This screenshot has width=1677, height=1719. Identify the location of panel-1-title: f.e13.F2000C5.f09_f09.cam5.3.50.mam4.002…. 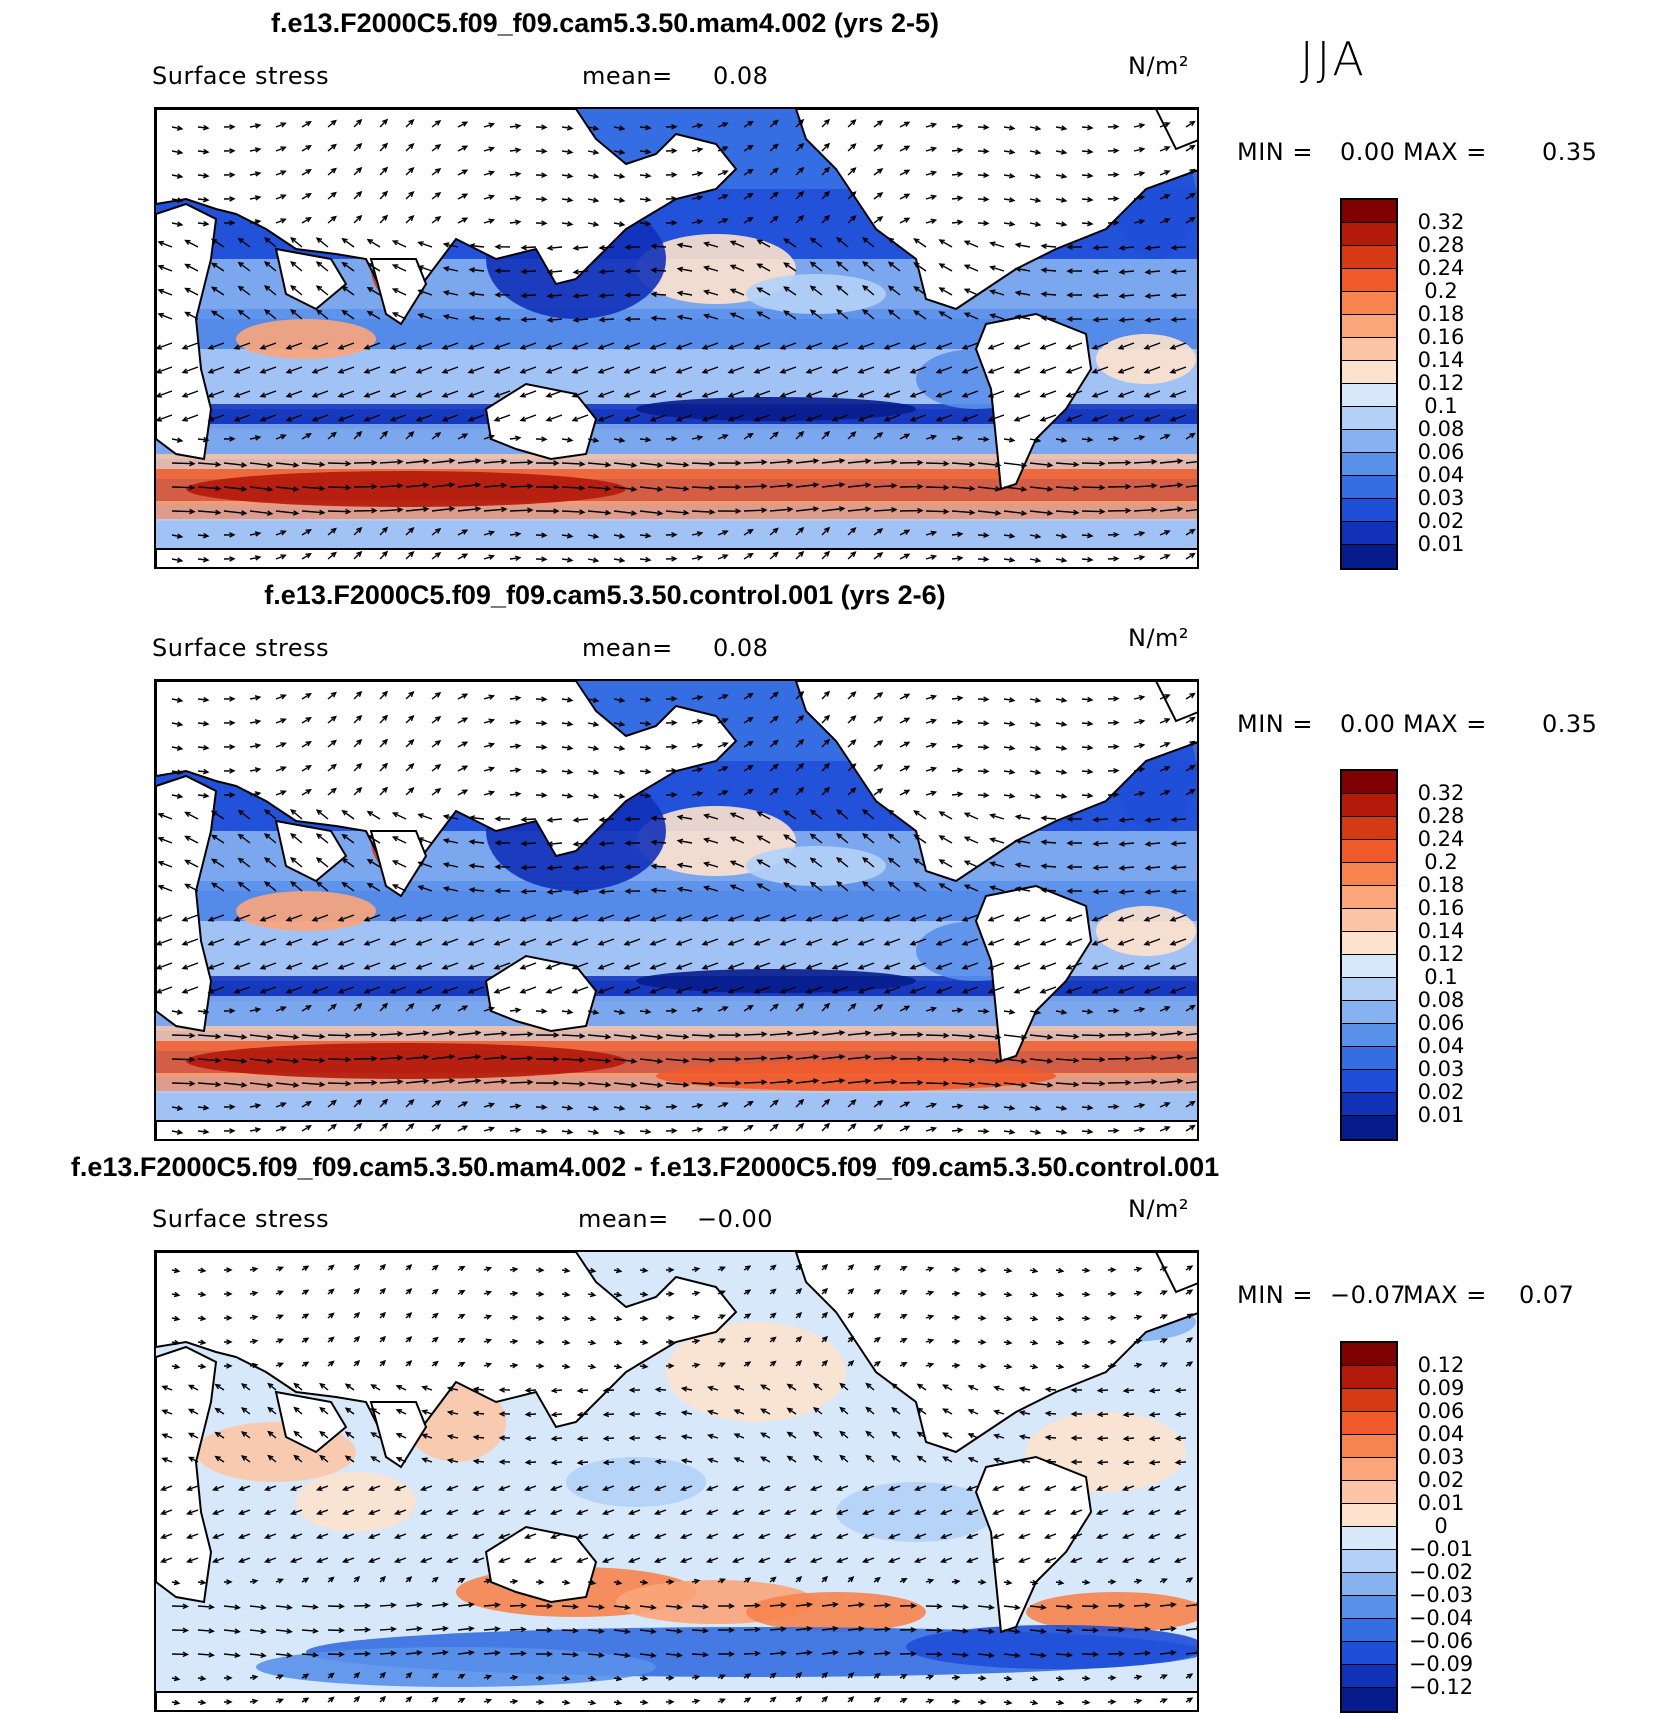
(605, 23).